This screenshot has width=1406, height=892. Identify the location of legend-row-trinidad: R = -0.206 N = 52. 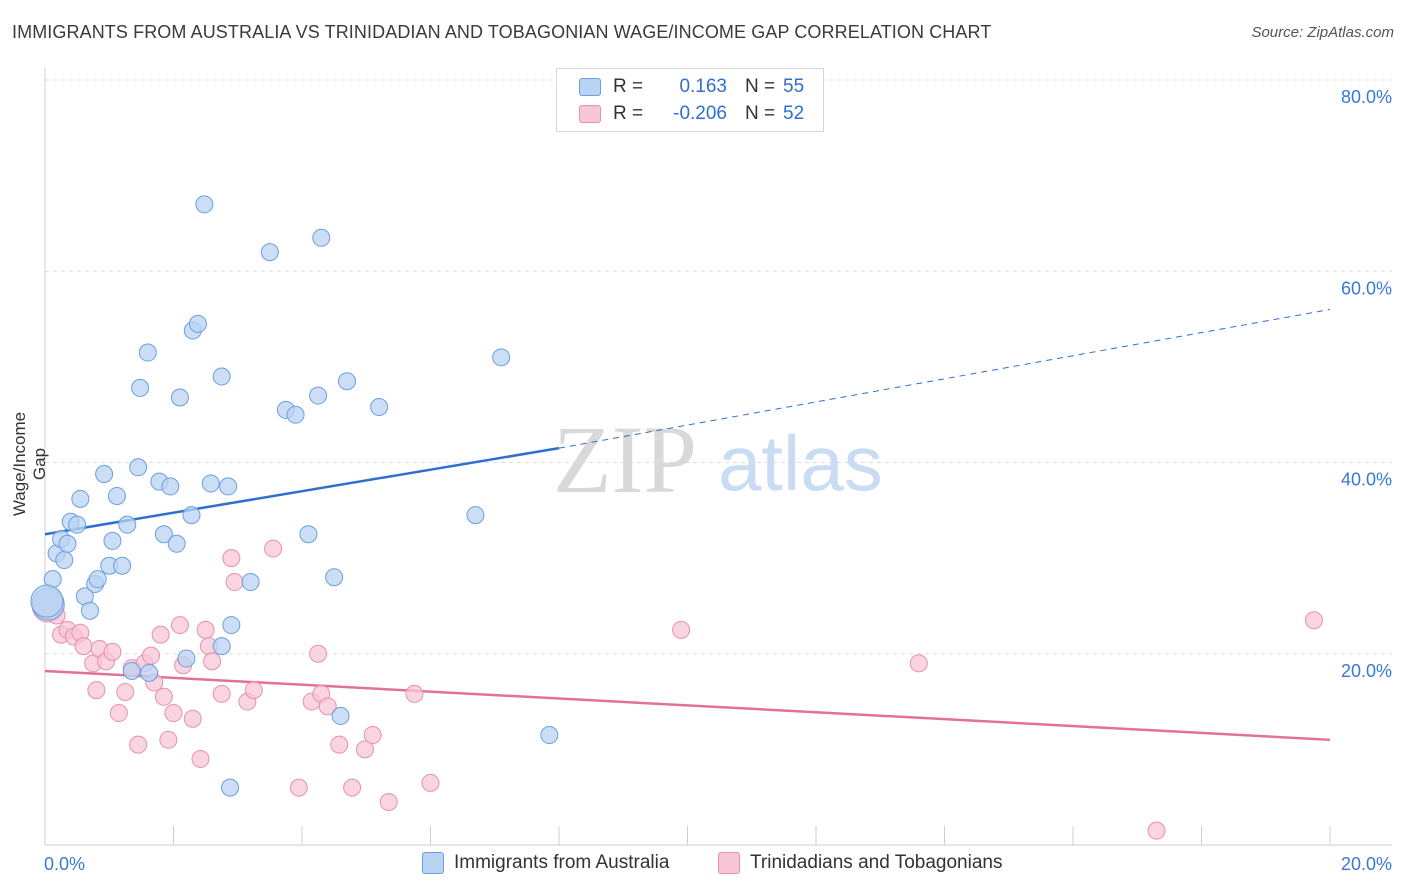
(691, 114).